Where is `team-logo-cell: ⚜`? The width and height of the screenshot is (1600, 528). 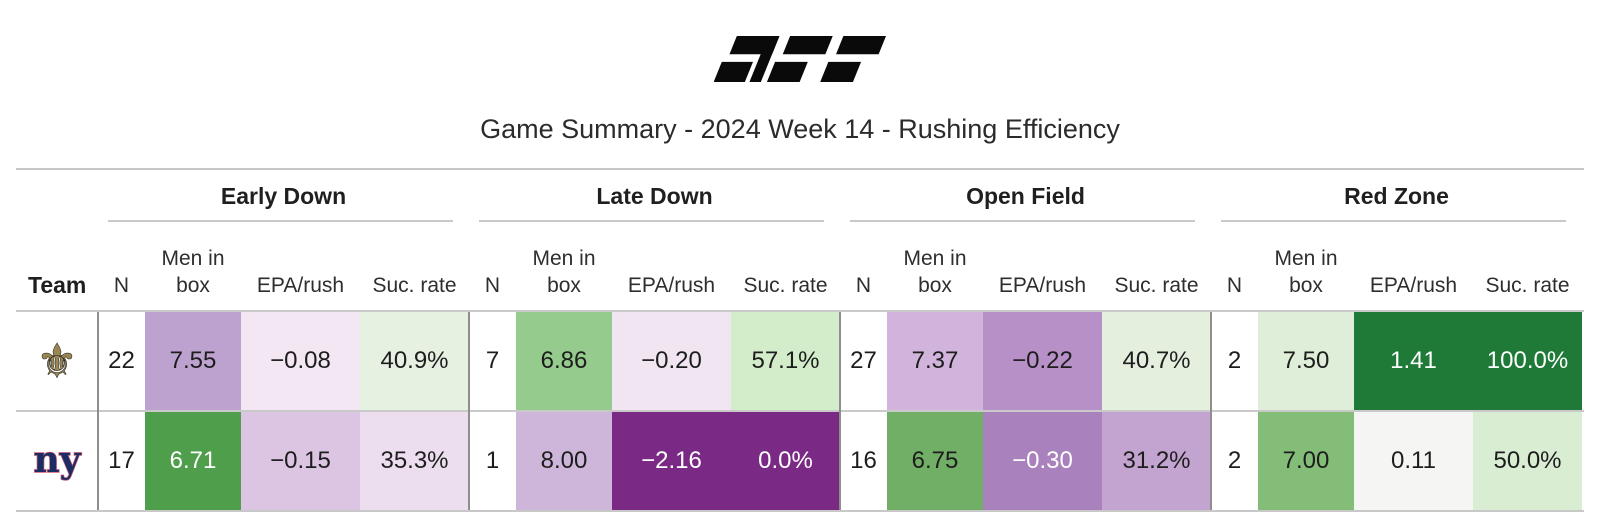
team-logo-cell: ⚜ is located at coordinates (57, 361).